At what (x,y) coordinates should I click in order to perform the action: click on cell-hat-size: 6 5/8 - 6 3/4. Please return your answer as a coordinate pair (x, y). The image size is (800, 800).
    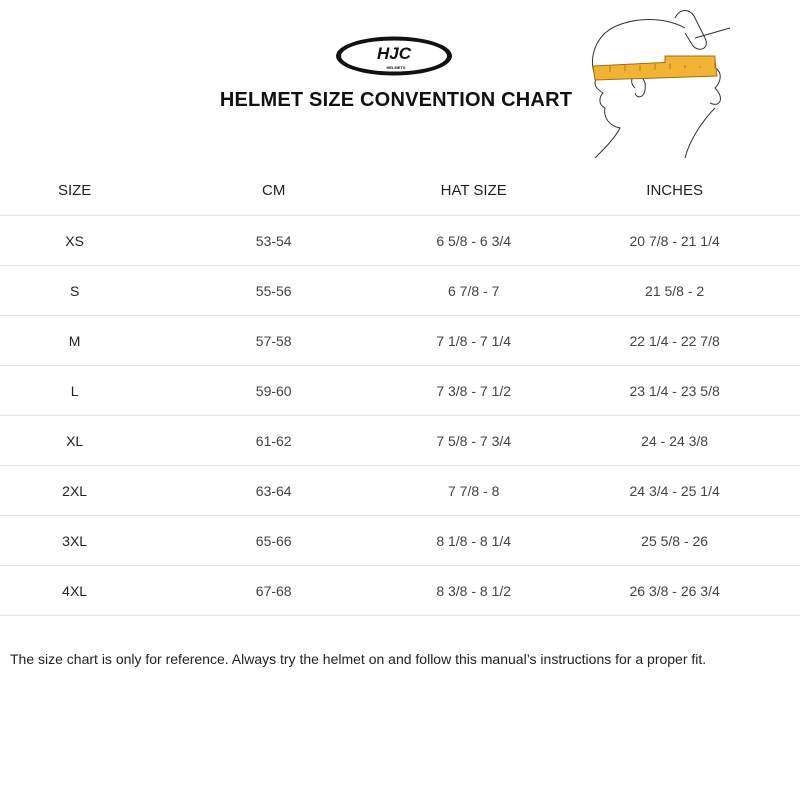
    Looking at the image, I should click on (474, 240).